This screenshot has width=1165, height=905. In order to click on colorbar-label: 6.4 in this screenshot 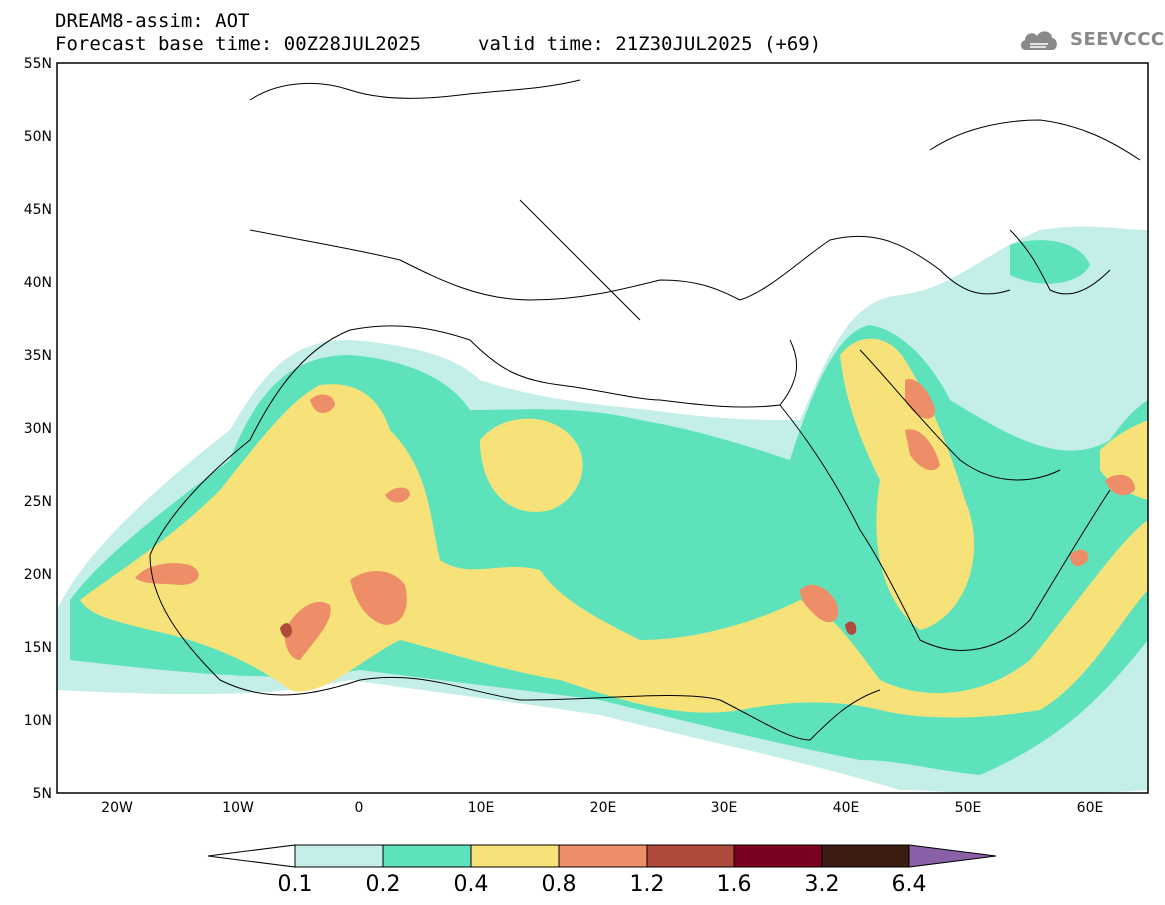, I will do `click(909, 884)`.